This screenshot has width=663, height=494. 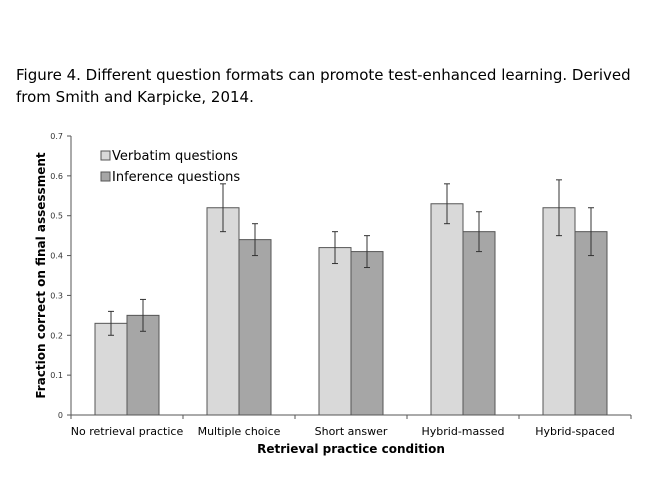 What do you see at coordinates (56, 295) in the screenshot?
I see `y-tick-label: 0.3` at bounding box center [56, 295].